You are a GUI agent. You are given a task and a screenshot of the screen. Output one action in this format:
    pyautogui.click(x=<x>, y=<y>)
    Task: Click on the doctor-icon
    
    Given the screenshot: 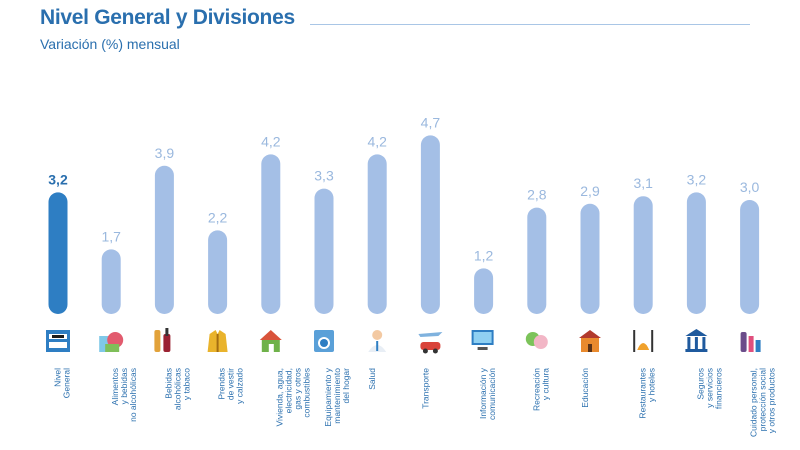 What is the action you would take?
    pyautogui.click(x=377, y=341)
    